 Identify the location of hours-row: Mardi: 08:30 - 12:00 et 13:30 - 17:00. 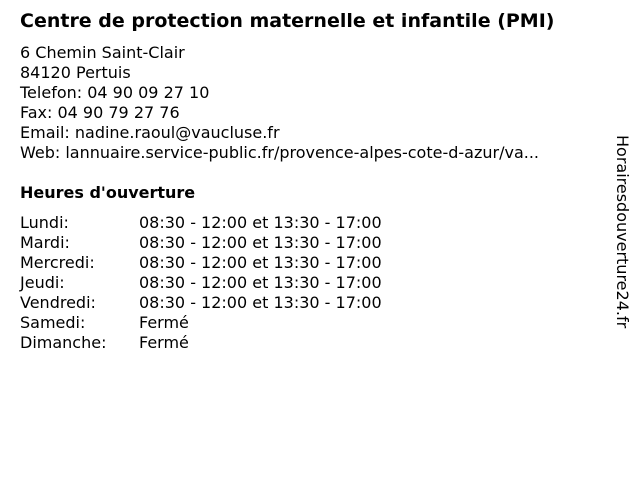
(201, 243).